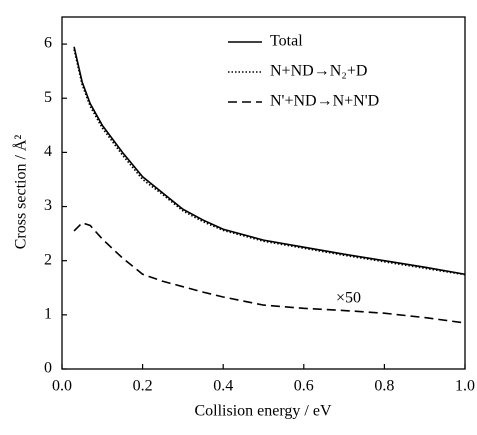 This screenshot has height=435, width=477. Describe the element at coordinates (48, 151) in the screenshot. I see `y-tick-label: 4` at that location.